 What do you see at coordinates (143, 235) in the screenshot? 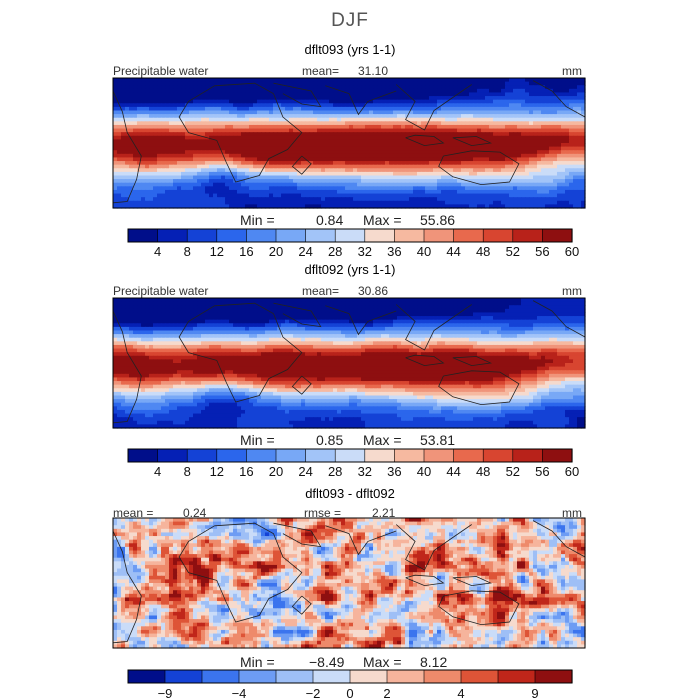
I see `colorbar-swatch` at bounding box center [143, 235].